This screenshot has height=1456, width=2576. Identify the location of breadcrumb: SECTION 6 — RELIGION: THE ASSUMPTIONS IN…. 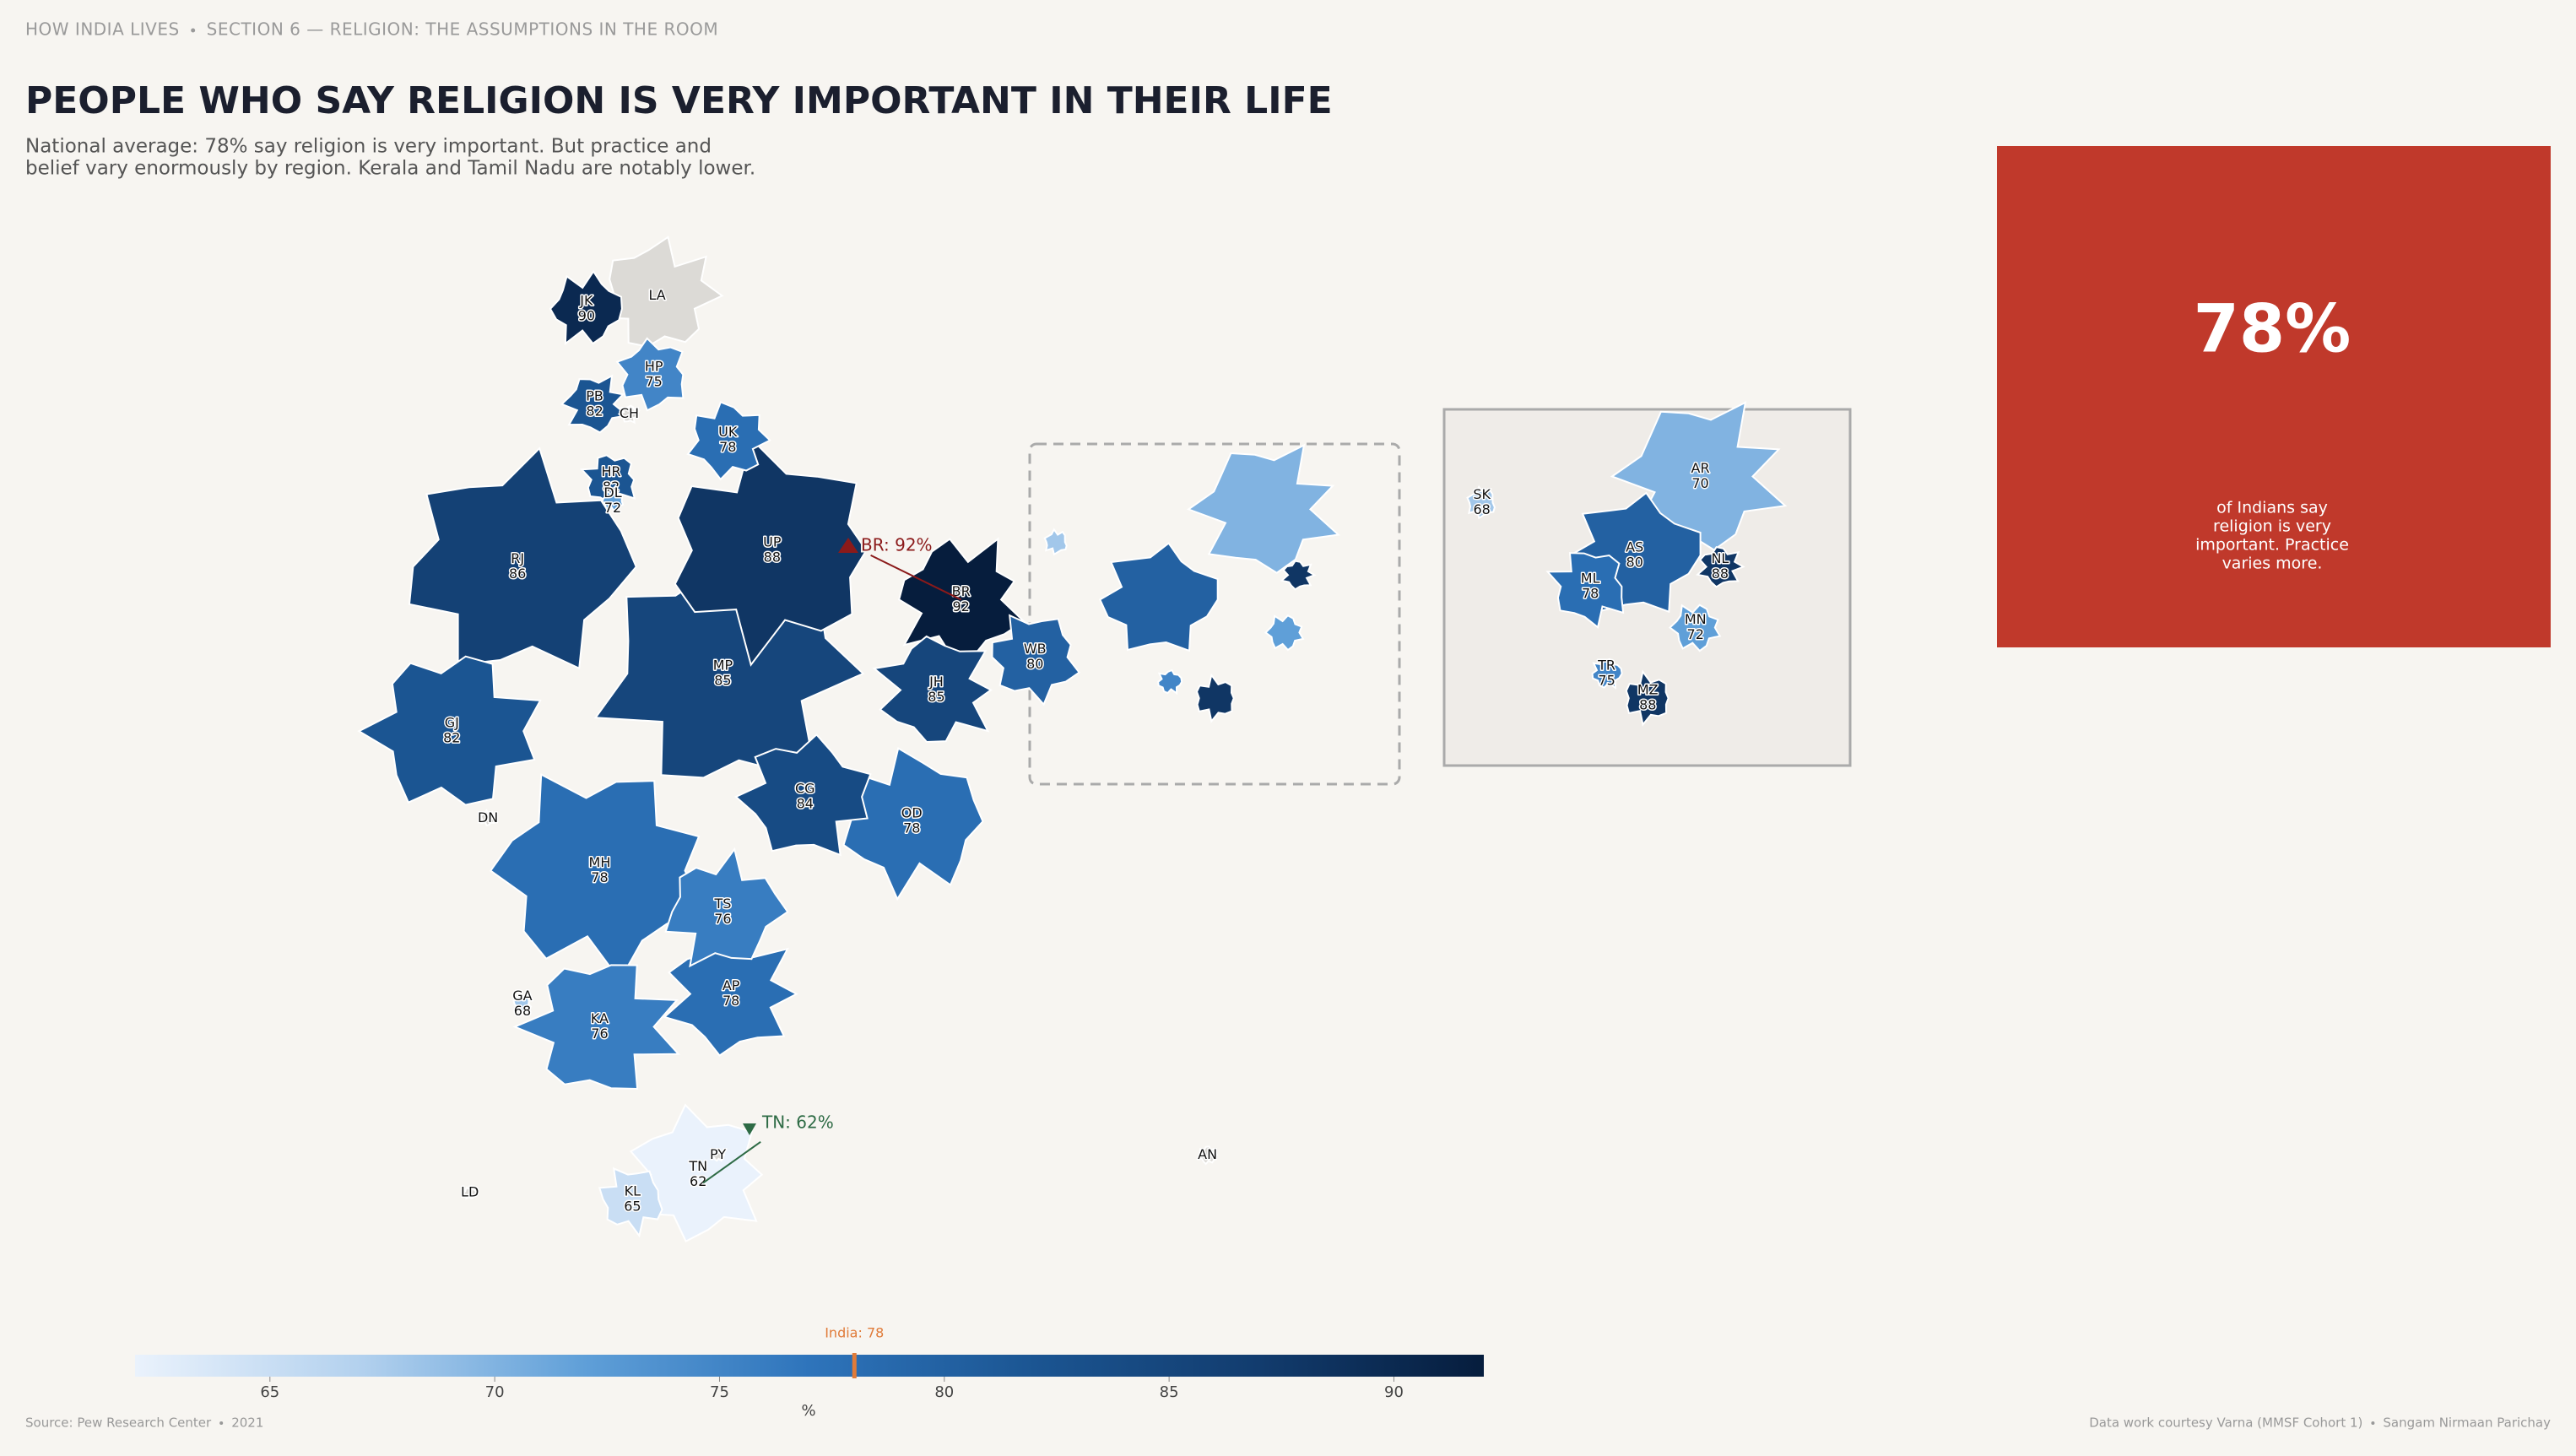
(462, 29).